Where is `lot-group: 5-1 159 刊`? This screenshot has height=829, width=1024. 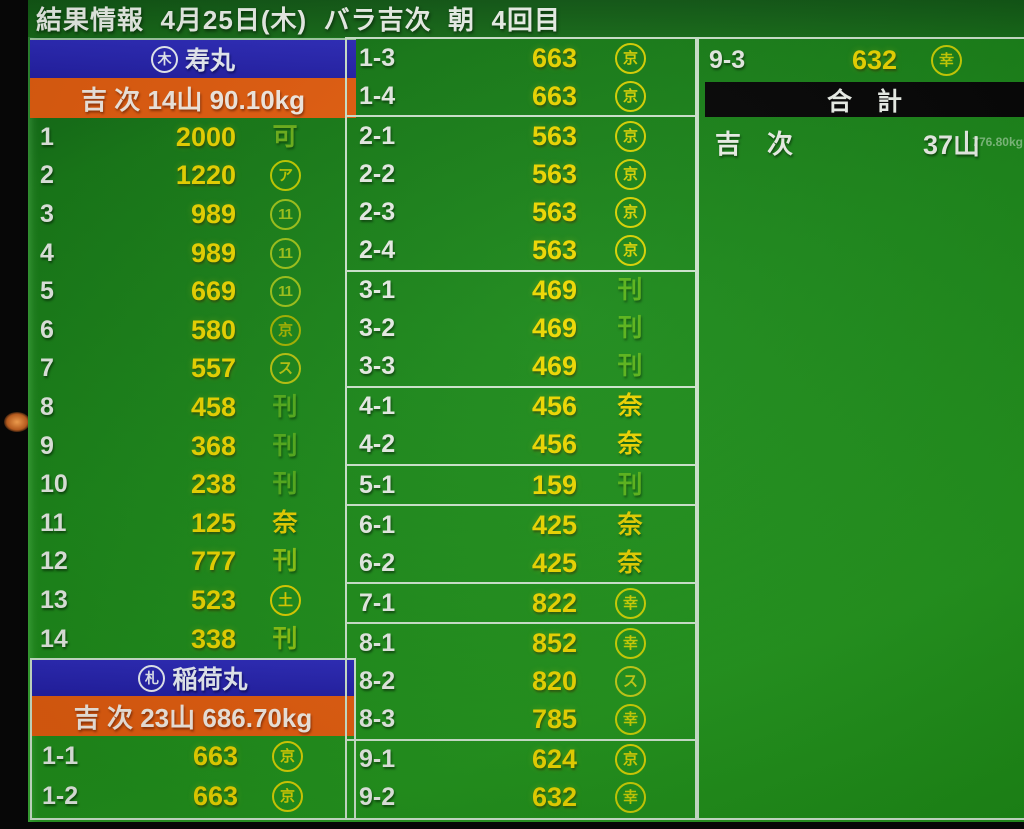 lot-group: 5-1 159 刊 is located at coordinates (521, 486).